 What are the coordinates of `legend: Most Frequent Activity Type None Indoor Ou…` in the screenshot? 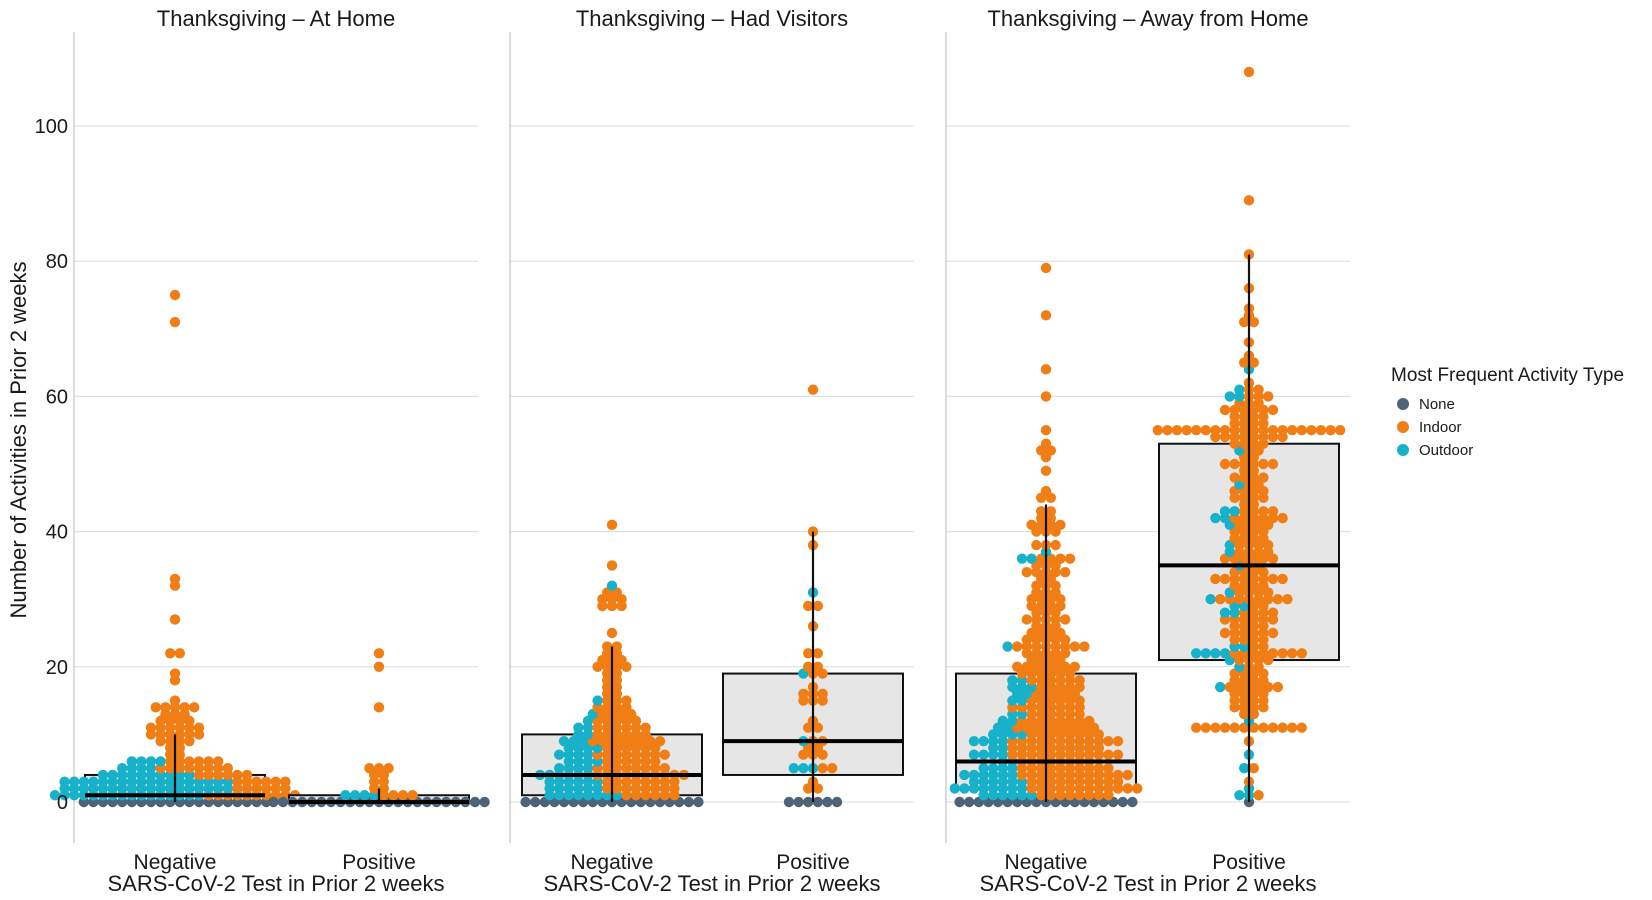 It's located at (1507, 412).